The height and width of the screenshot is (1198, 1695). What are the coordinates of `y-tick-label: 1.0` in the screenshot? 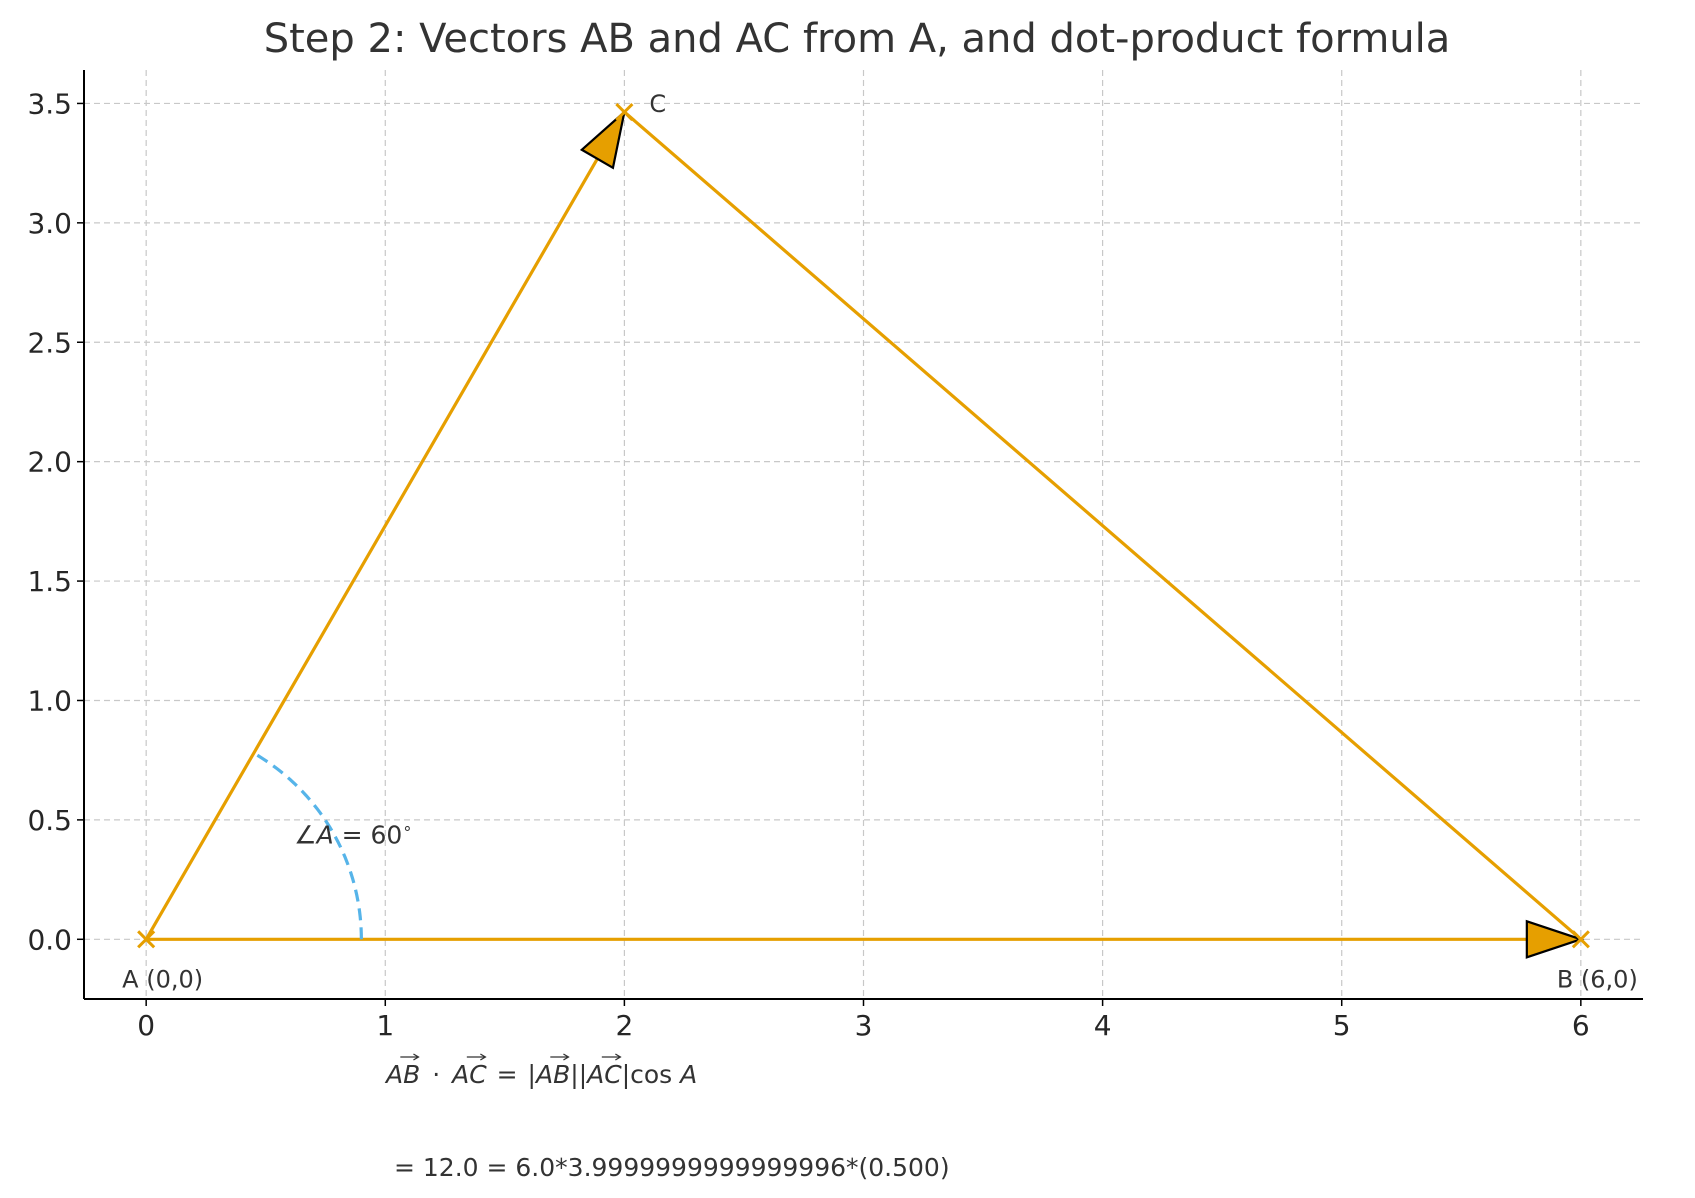 It's located at (49, 700).